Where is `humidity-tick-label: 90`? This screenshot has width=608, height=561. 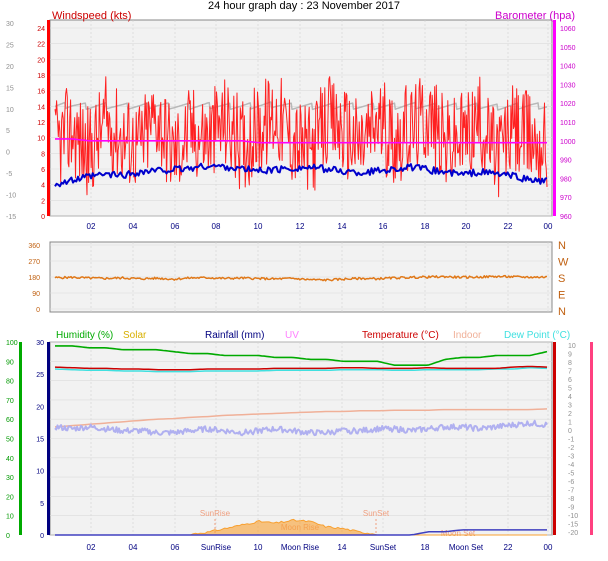
humidity-tick-label: 90 is located at coordinates (10, 362).